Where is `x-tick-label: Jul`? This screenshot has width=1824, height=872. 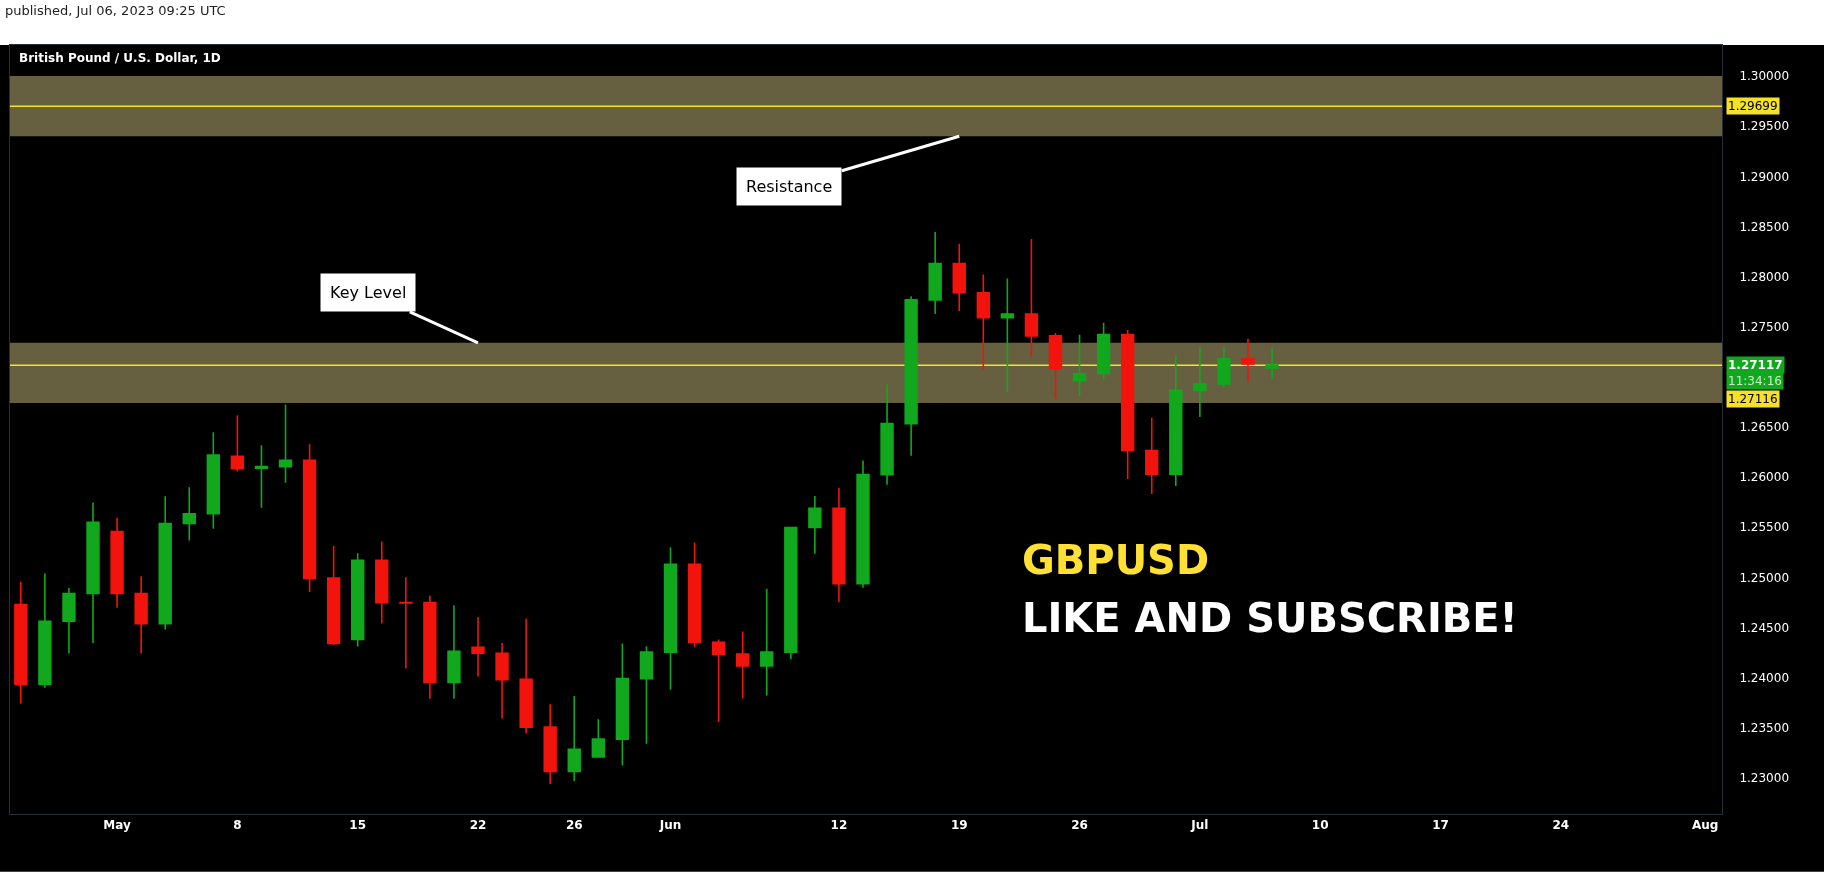 x-tick-label: Jul is located at coordinates (1199, 825).